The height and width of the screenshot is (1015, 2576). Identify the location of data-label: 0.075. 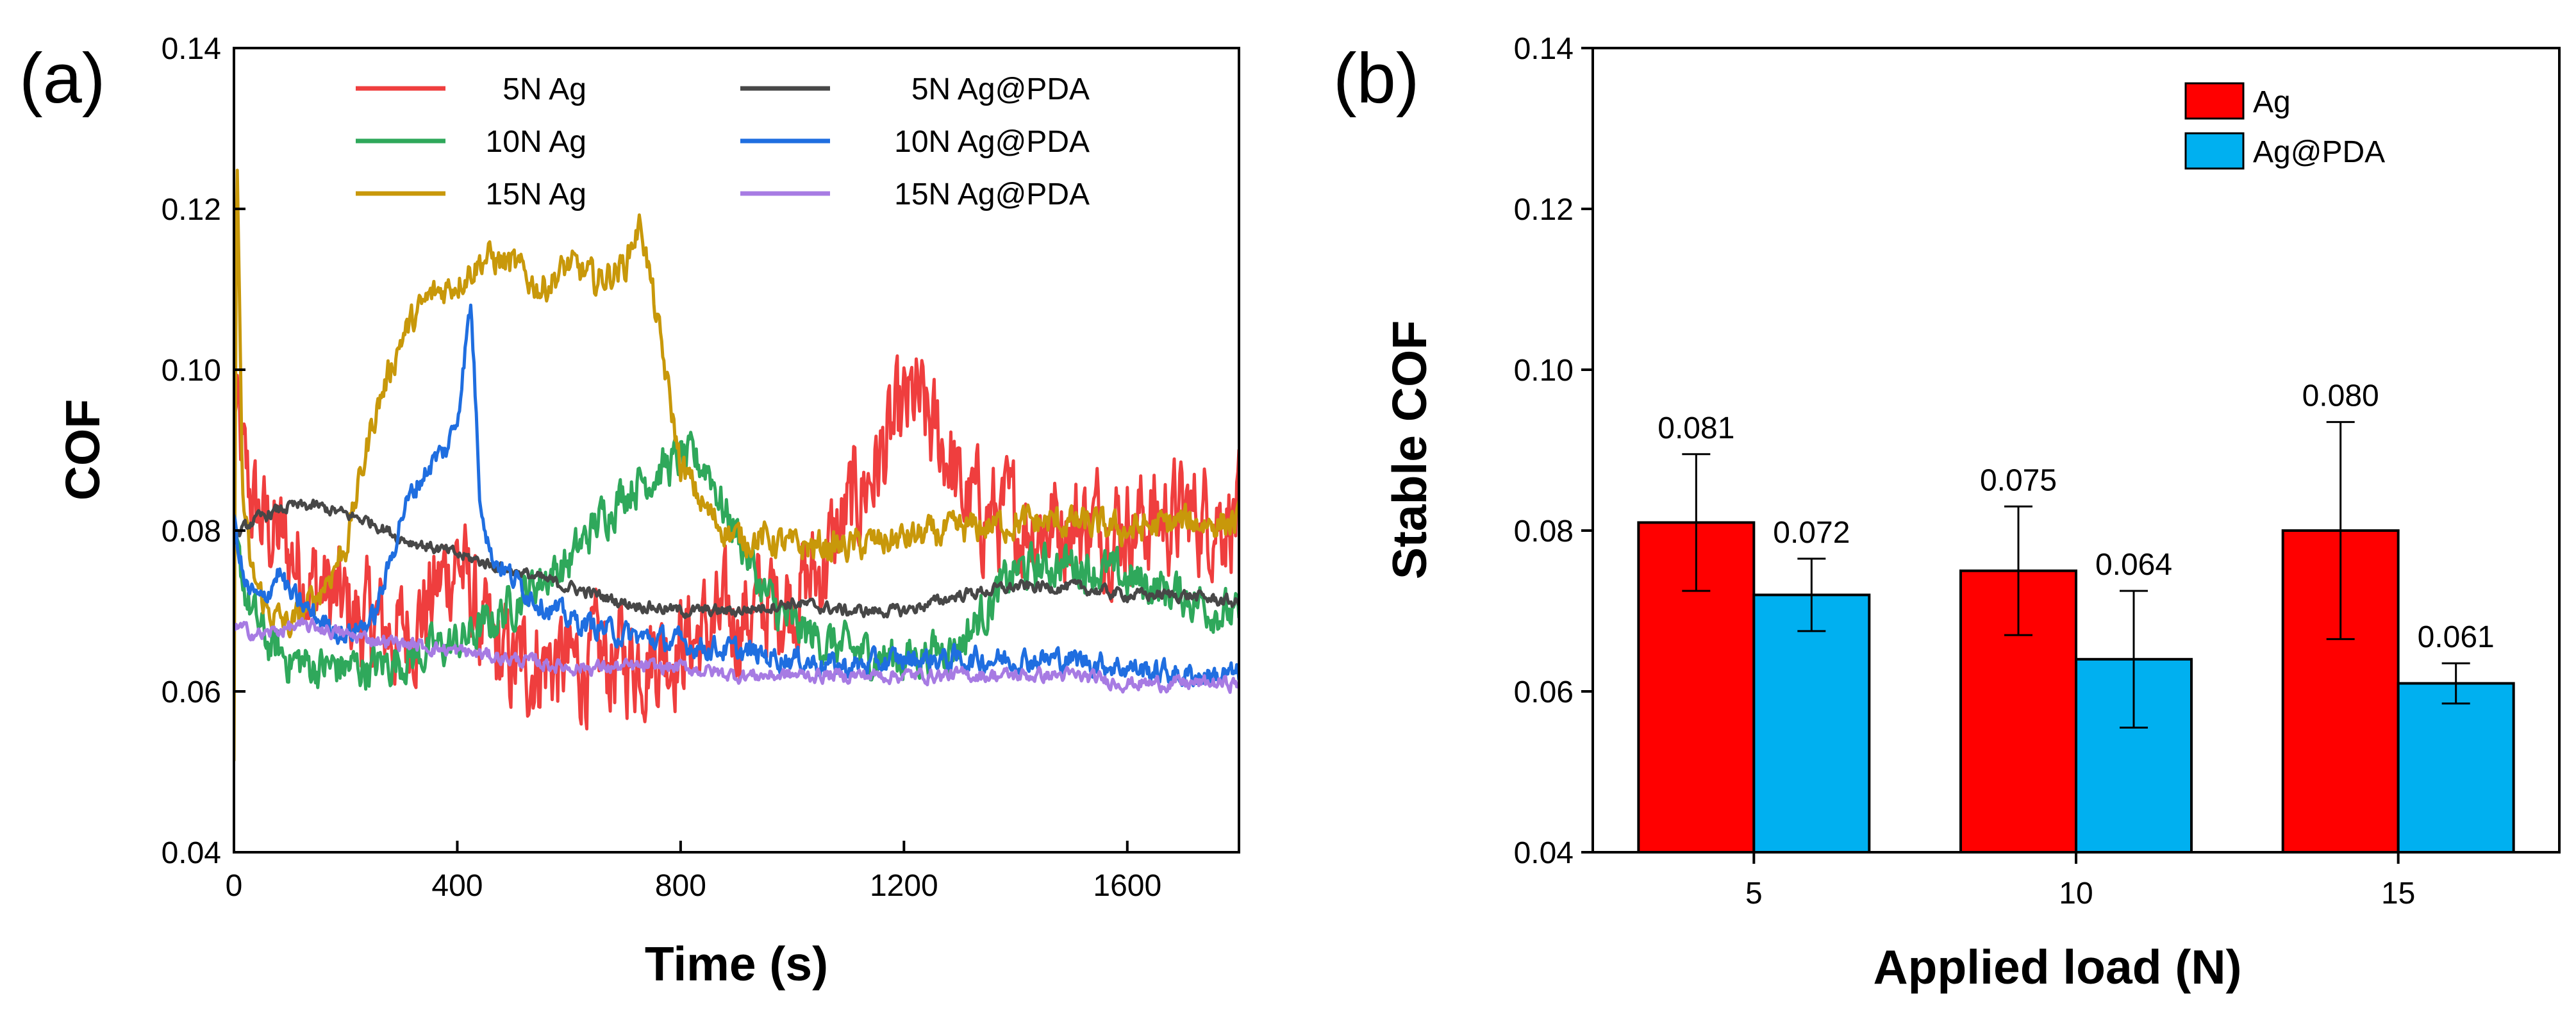
(2019, 480).